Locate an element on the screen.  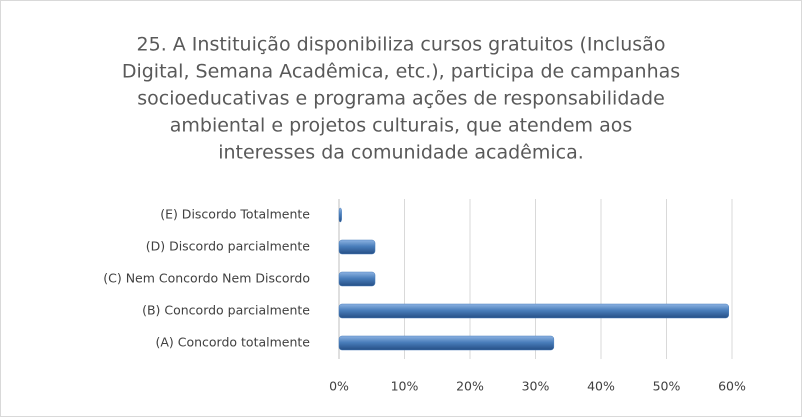
x-tick-label: 10% is located at coordinates (405, 386).